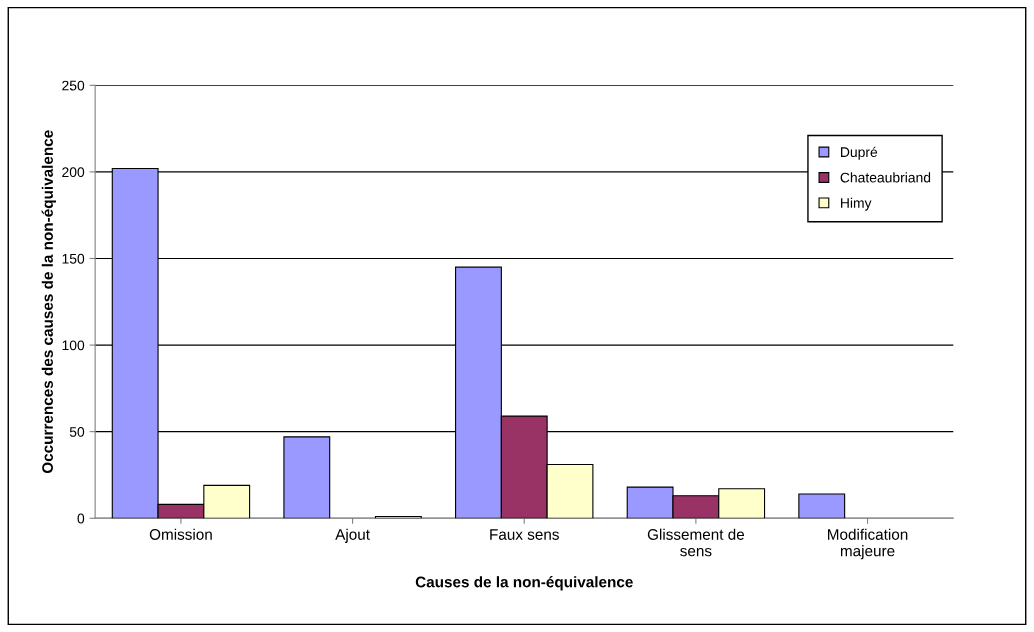 The image size is (1034, 632). What do you see at coordinates (73, 172) in the screenshot?
I see `y-tick-label: 200` at bounding box center [73, 172].